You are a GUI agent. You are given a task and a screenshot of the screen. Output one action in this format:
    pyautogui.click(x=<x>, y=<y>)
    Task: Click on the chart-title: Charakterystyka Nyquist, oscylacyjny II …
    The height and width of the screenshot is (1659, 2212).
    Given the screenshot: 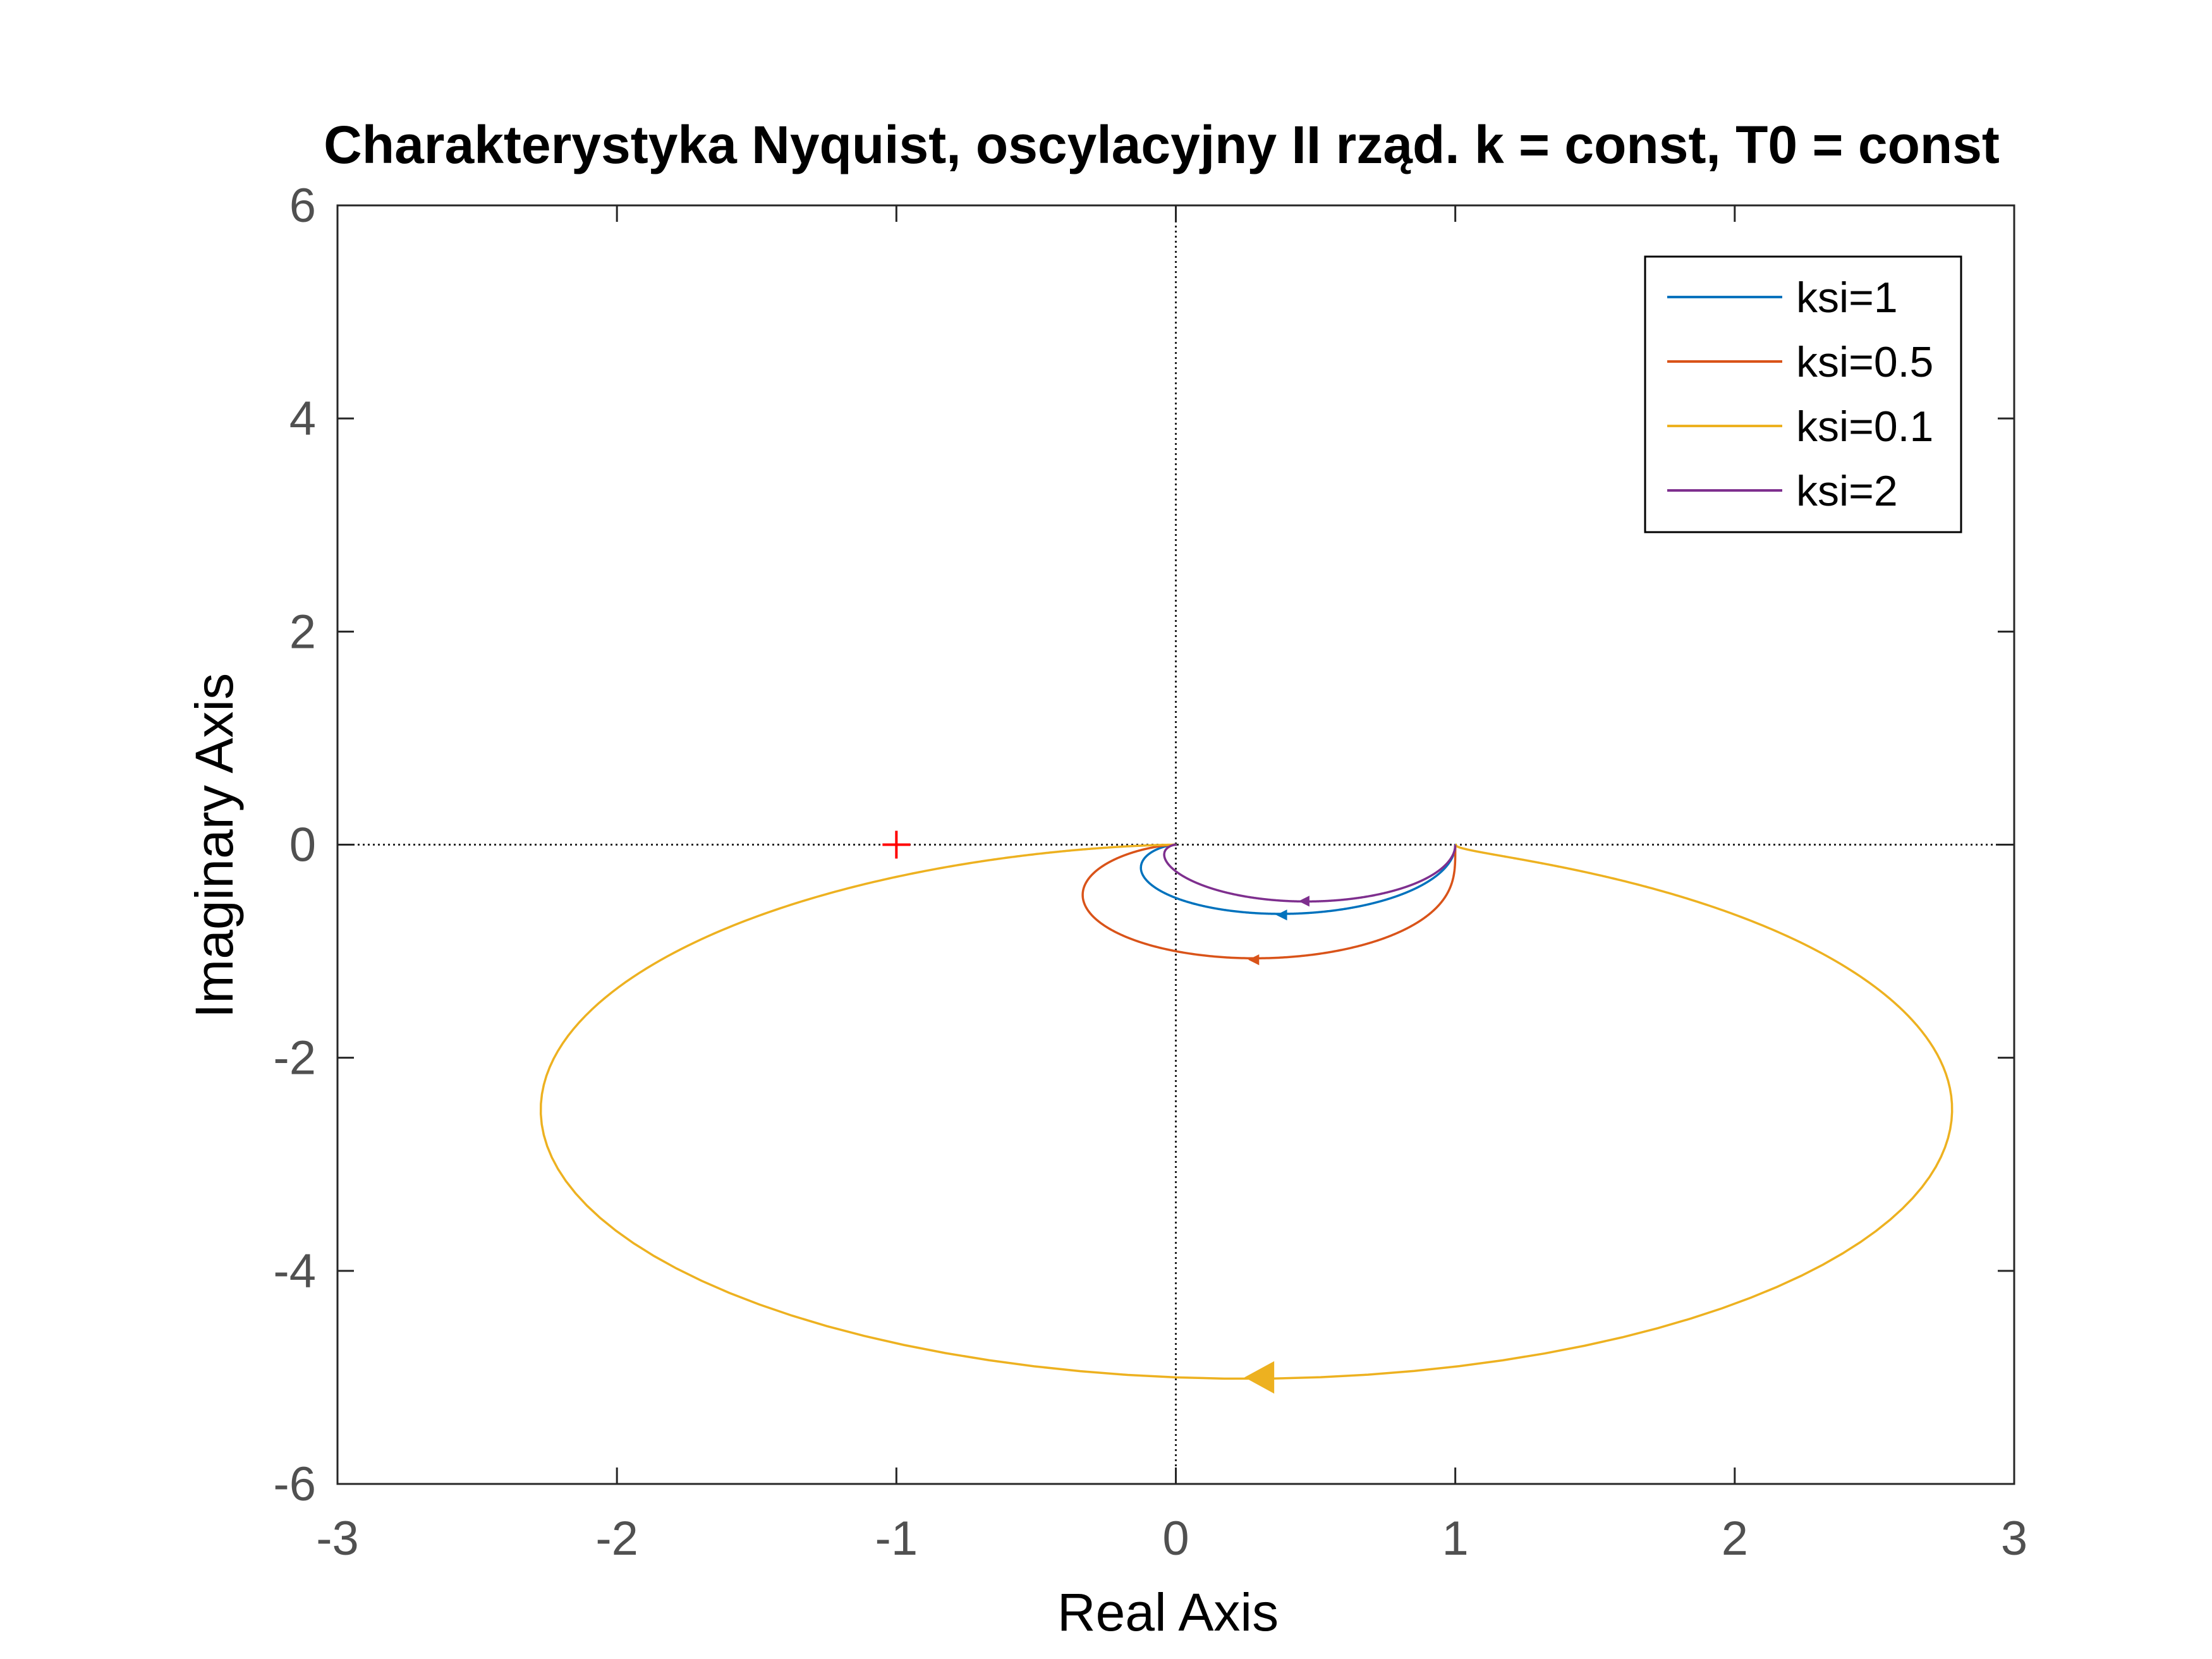 What is the action you would take?
    pyautogui.click(x=1162, y=144)
    